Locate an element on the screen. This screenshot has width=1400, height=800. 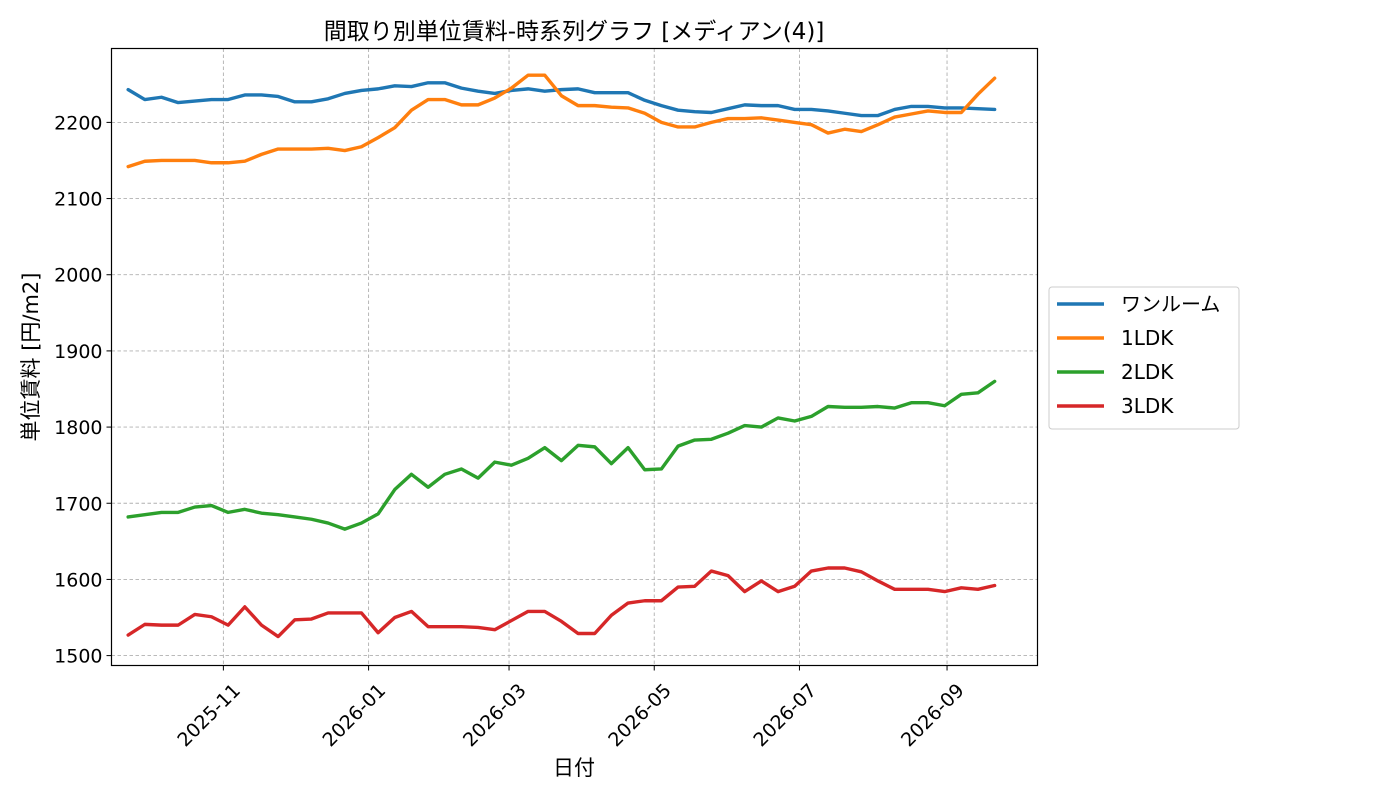
y-axis-title: 単位賃料 [円/m2] is located at coordinates (31, 357).